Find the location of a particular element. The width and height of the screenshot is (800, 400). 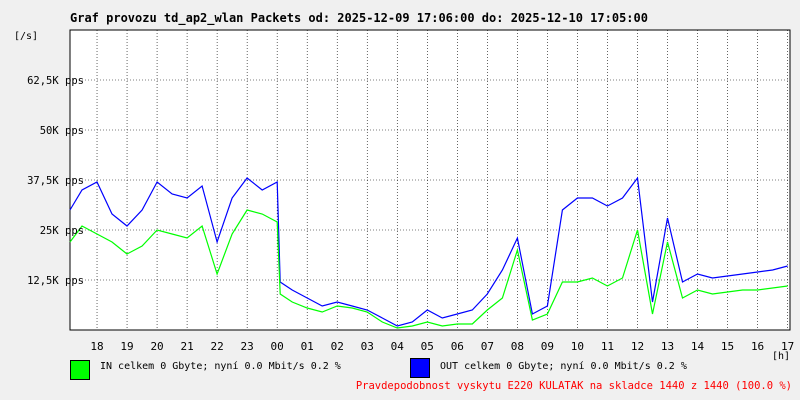

x-tick-label: 14 is located at coordinates (698, 346).